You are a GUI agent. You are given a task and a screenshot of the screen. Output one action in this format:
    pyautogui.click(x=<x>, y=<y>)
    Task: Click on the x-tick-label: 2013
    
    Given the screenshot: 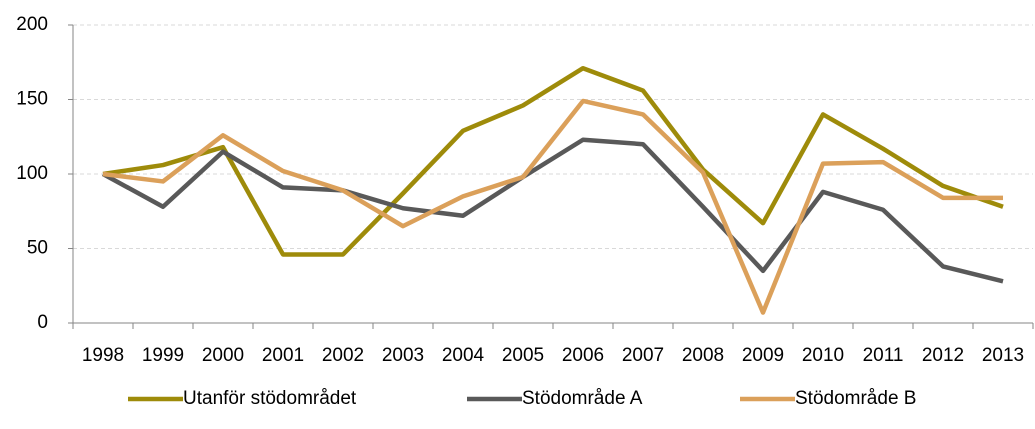 What is the action you would take?
    pyautogui.click(x=1003, y=355)
    